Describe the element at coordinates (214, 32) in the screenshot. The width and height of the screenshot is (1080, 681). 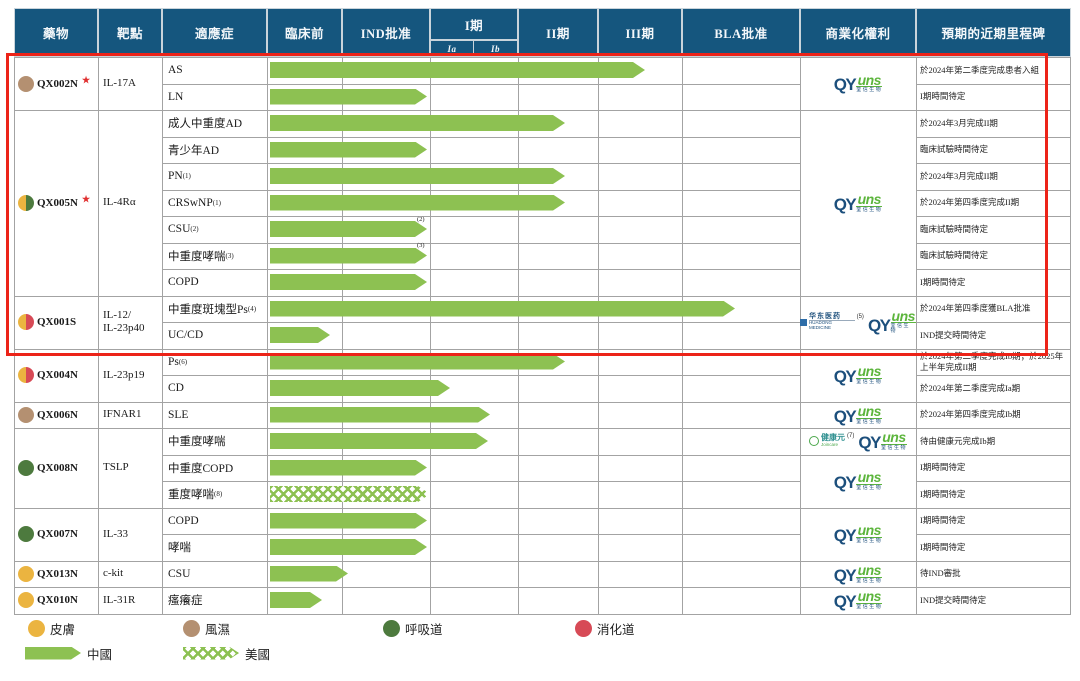
I see `column-header-indication: 適應症` at that location.